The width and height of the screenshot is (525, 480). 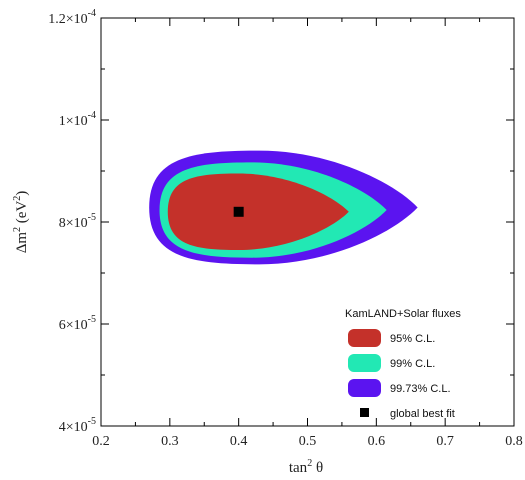 What do you see at coordinates (77, 119) in the screenshot?
I see `y-tick-label: 1×10⁻⁴` at bounding box center [77, 119].